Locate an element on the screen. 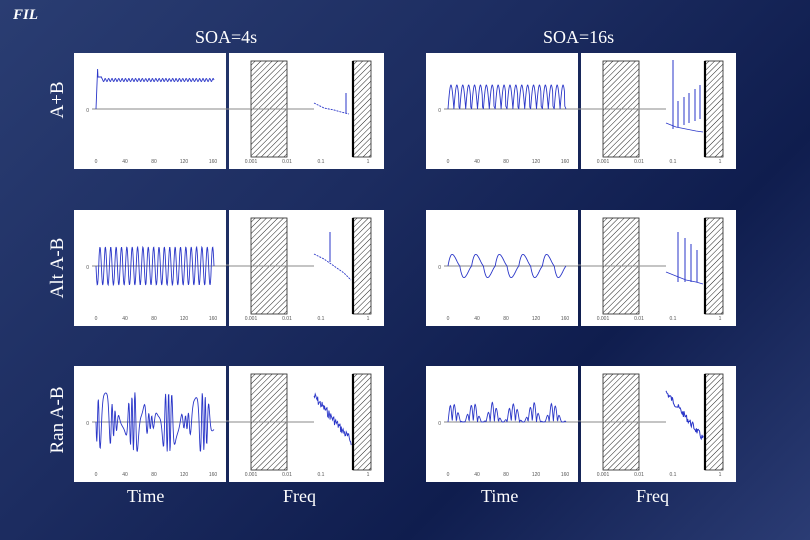  freq-plot-ran-a-b-soa16: 0.001 0.01 0.1 1 is located at coordinates (658, 424).